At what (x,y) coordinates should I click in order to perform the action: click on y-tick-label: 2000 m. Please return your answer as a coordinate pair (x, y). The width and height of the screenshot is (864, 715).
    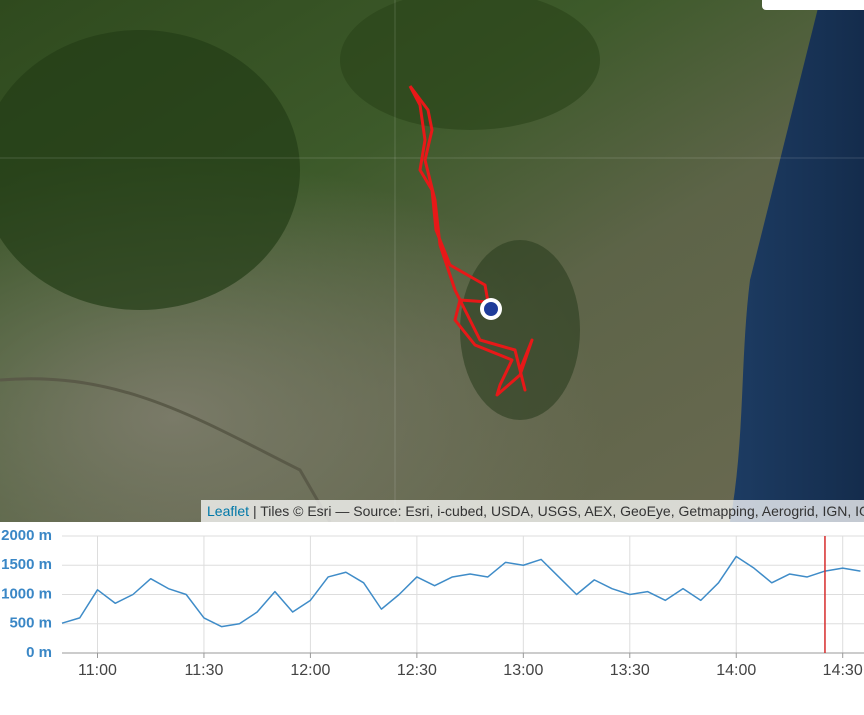
    Looking at the image, I should click on (26, 535).